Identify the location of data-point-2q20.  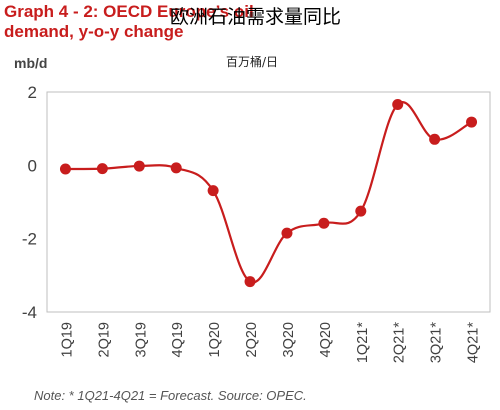
(250, 282).